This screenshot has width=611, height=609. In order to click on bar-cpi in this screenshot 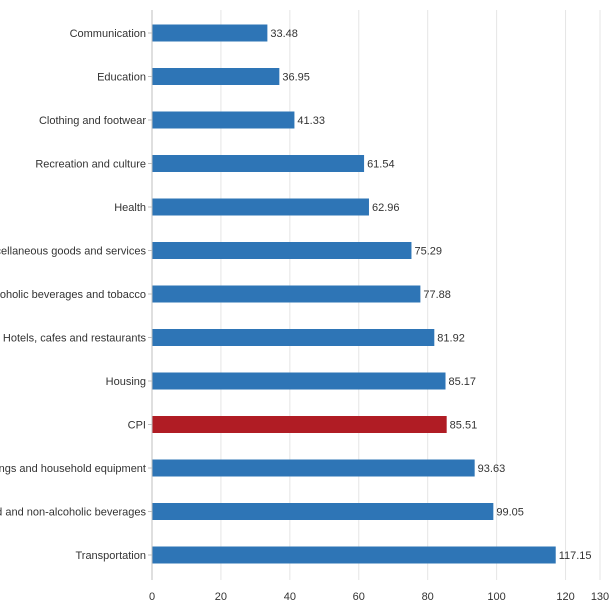, I will do `click(299, 424)`.